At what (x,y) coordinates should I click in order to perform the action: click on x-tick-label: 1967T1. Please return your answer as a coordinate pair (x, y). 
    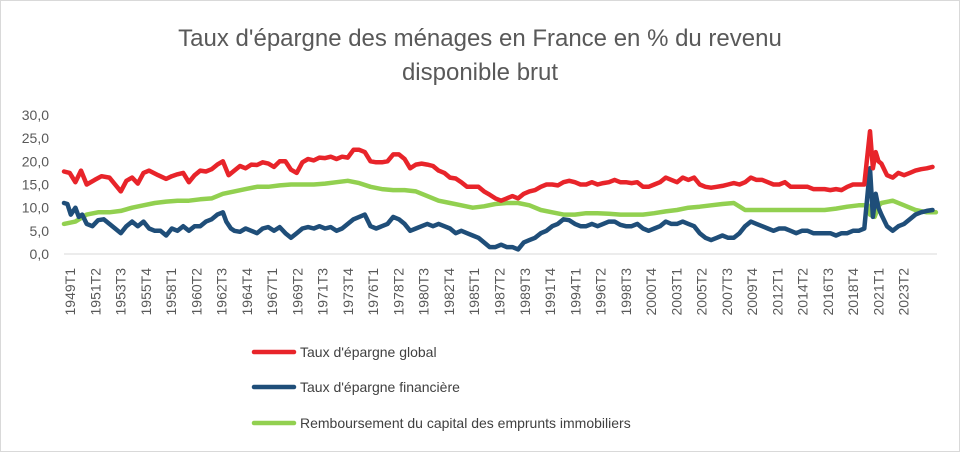
    Looking at the image, I should click on (272, 292).